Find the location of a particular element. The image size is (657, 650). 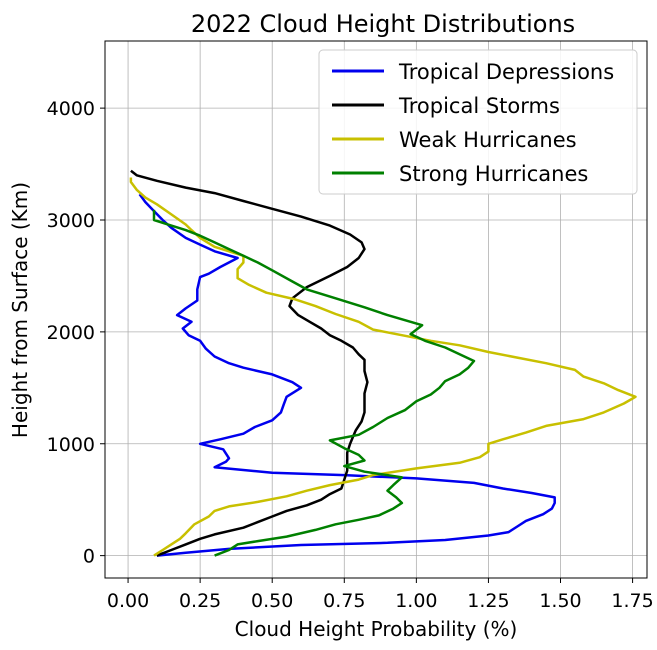

y-axis: 0 1000 2000 3000 4000 is located at coordinates (76, 333).